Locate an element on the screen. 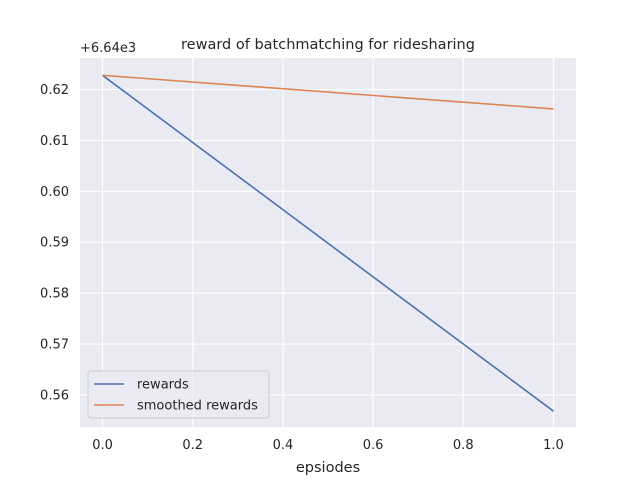  legend-label: smoothed rewards is located at coordinates (197, 406).